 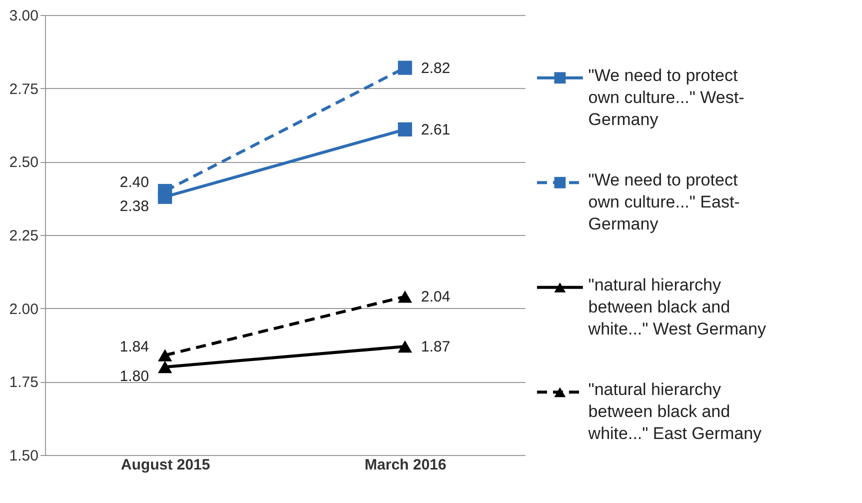 What do you see at coordinates (23, 383) in the screenshot?
I see `y-tick-label: 1.75` at bounding box center [23, 383].